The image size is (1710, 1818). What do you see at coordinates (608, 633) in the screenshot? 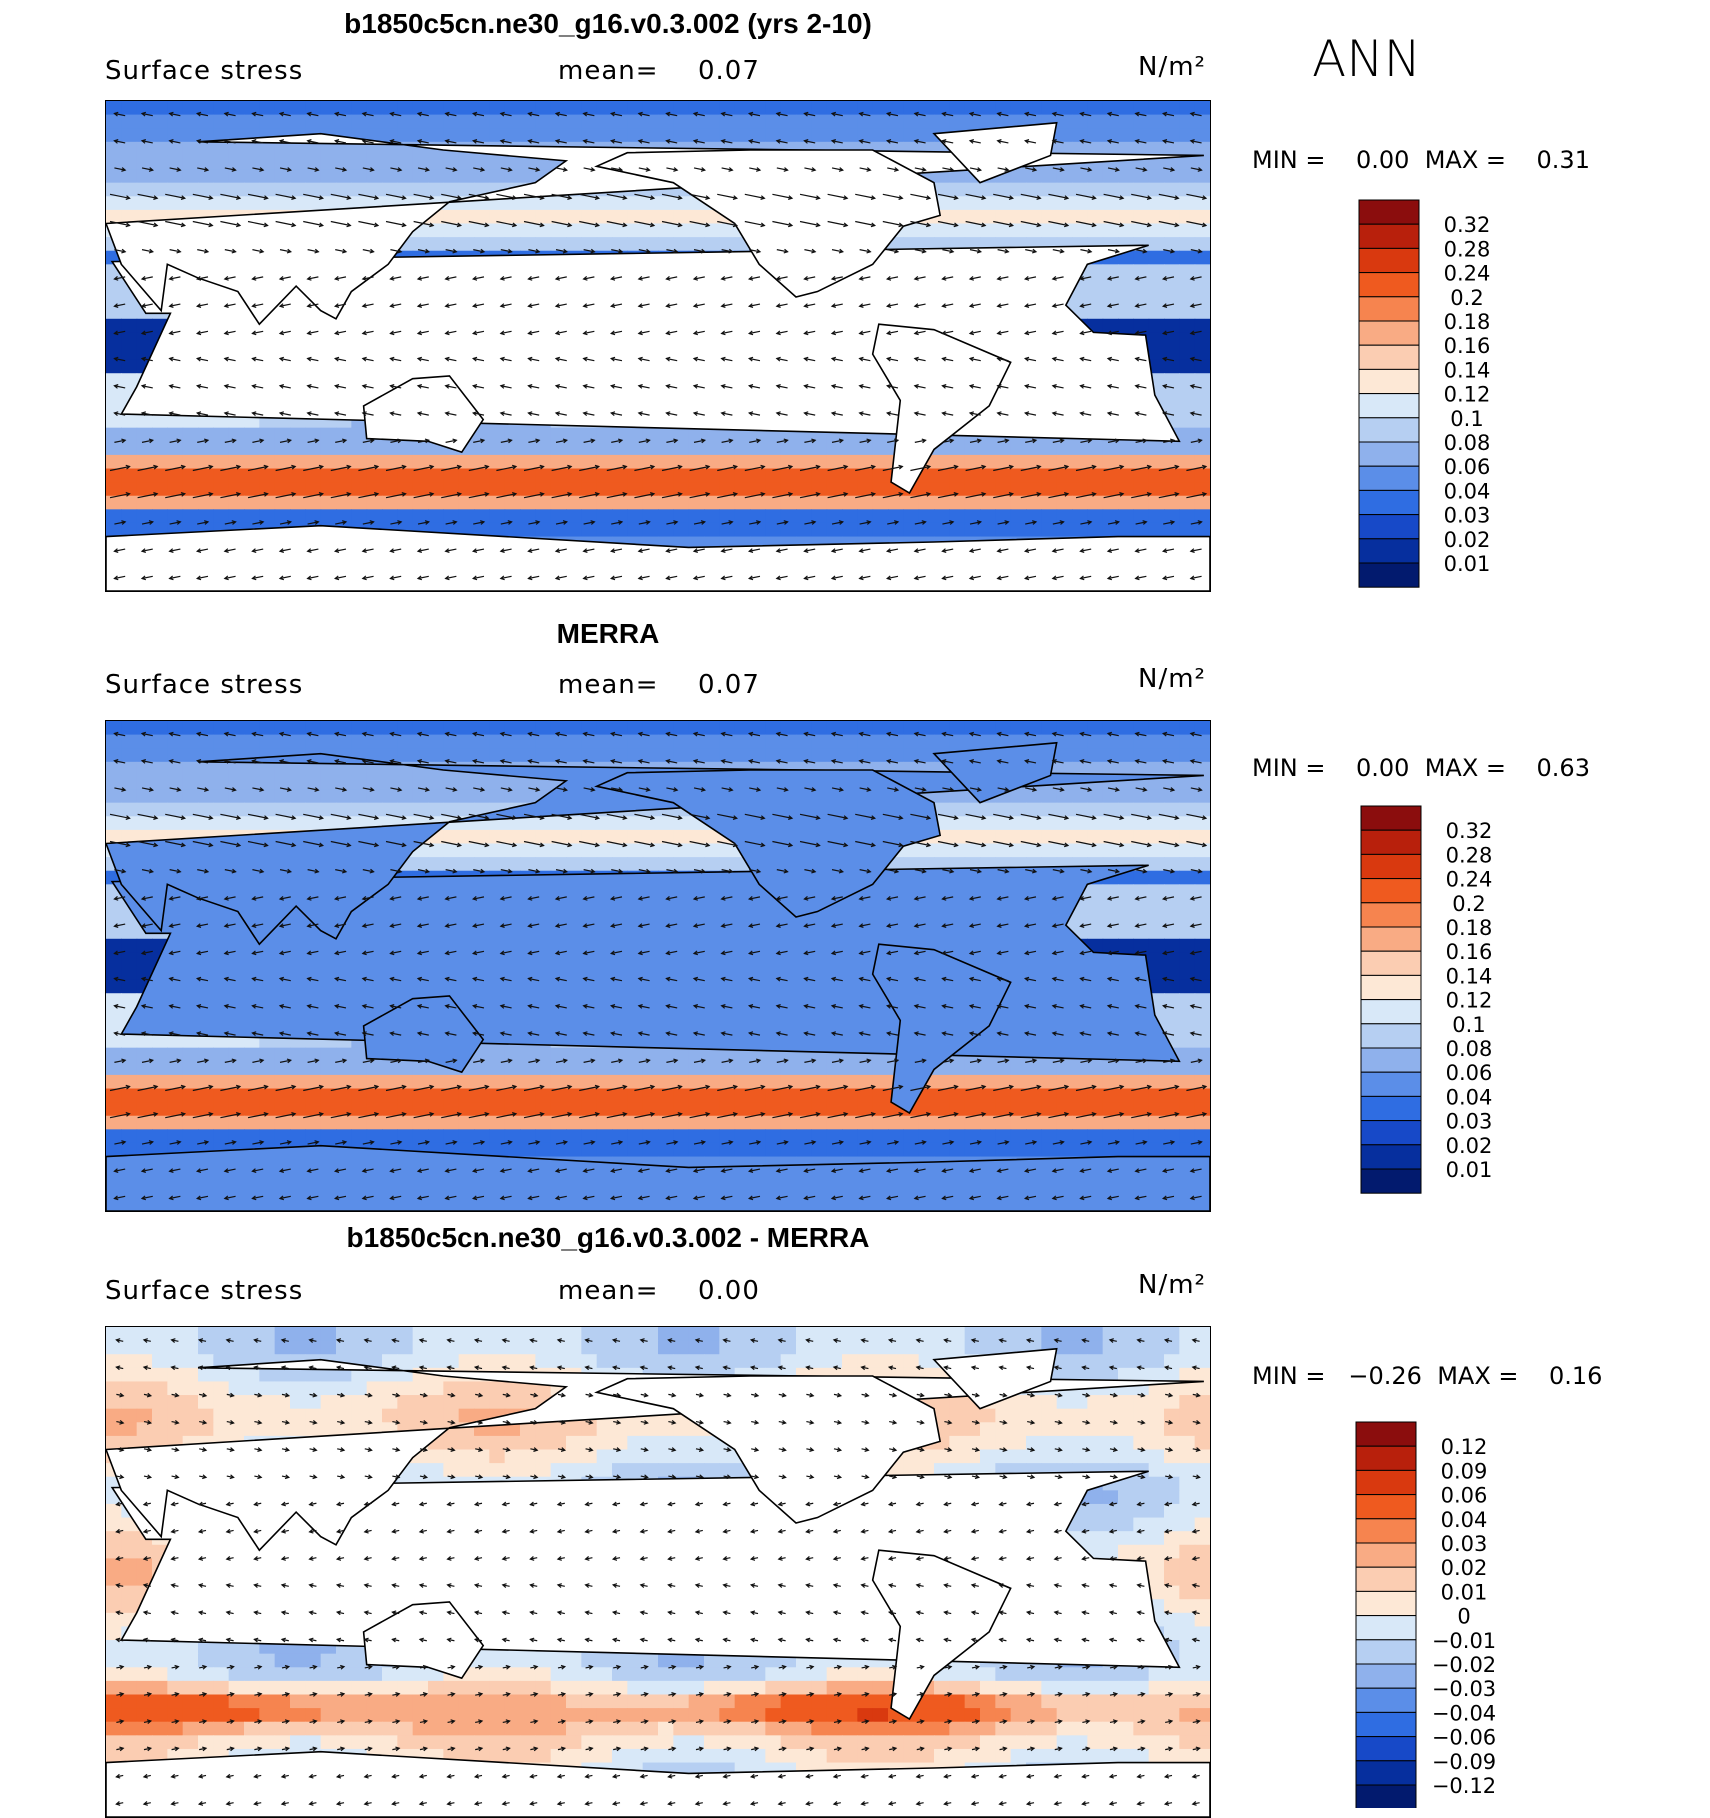
I see `panel-title: MERRA` at bounding box center [608, 633].